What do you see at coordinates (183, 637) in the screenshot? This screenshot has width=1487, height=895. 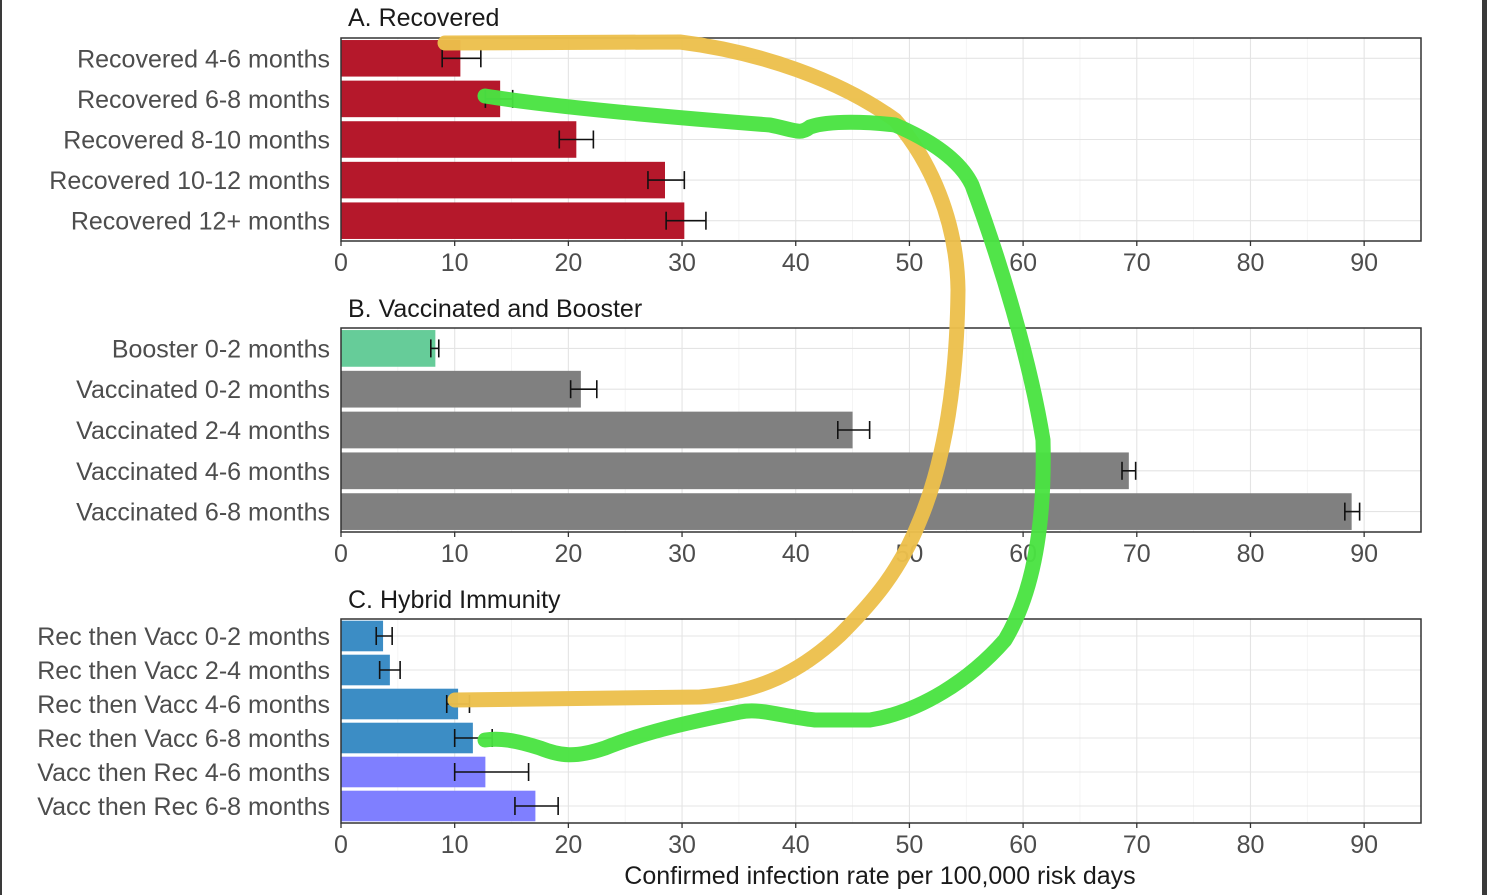 I see `category-label: Rec then Vacc 0-2 months` at bounding box center [183, 637].